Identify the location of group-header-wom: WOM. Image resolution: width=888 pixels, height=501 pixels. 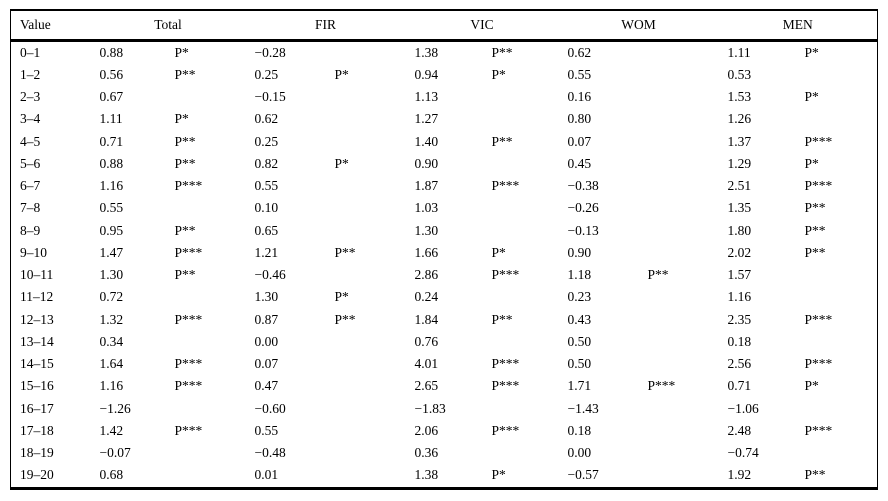
(638, 26).